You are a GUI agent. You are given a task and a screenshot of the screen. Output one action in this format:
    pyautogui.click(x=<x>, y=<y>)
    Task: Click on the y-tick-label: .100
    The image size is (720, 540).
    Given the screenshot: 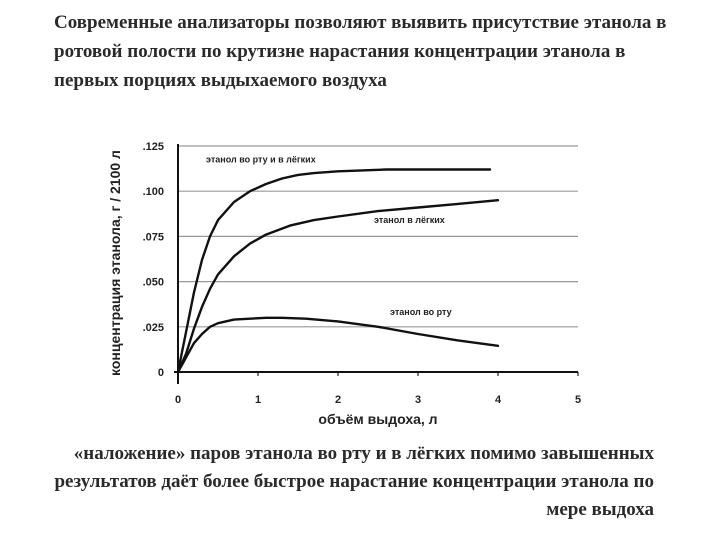 What is the action you would take?
    pyautogui.click(x=153, y=192)
    